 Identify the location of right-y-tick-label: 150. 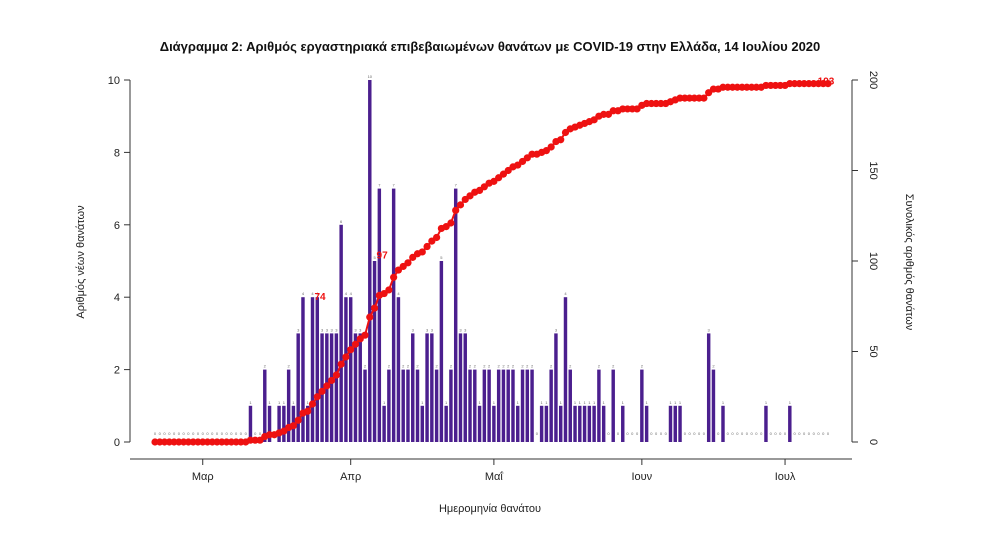
(873, 170).